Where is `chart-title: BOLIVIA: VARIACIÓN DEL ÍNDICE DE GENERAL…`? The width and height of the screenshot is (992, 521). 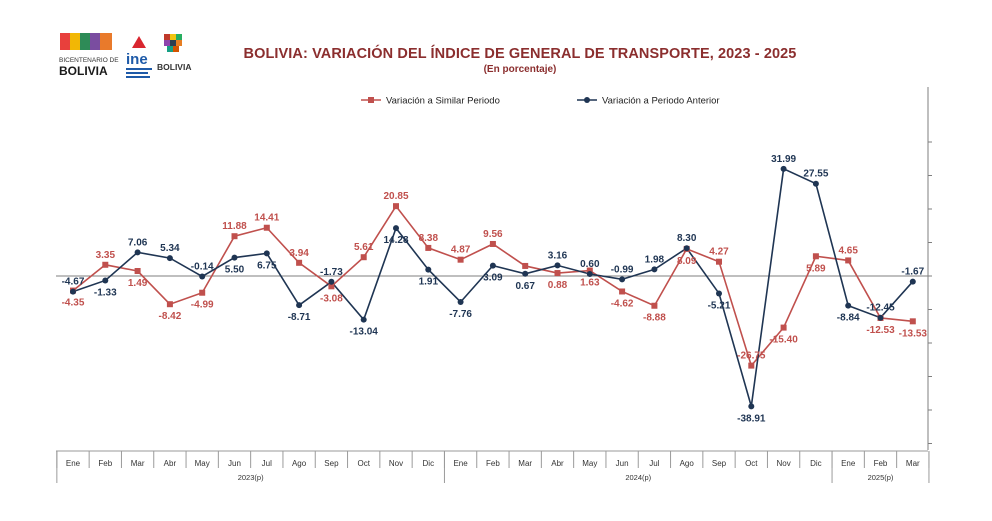 chart-title: BOLIVIA: VARIACIÓN DEL ÍNDICE DE GENERAL… is located at coordinates (520, 54).